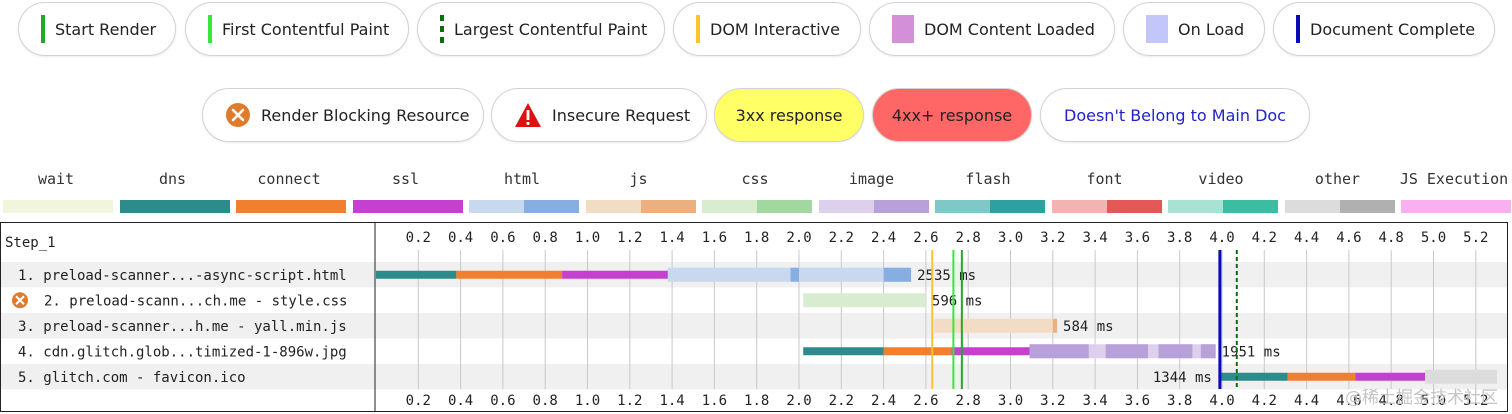  I want to click on x-tick-label-top: 2.0, so click(798, 238).